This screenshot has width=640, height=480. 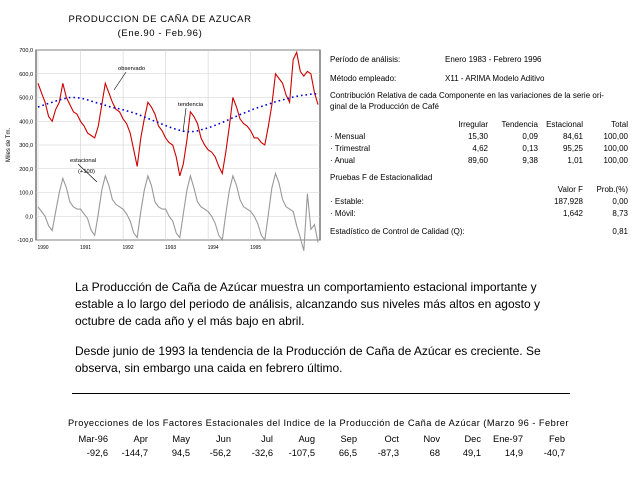 What do you see at coordinates (570, 189) in the screenshot?
I see `pruebas-header-valor-f: Valor F` at bounding box center [570, 189].